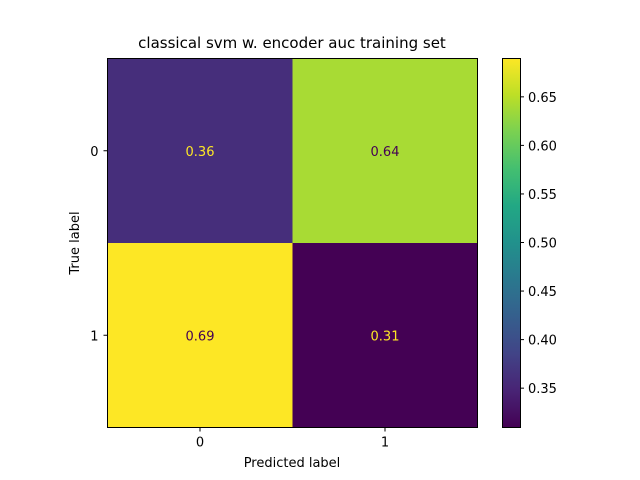  Describe the element at coordinates (94, 336) in the screenshot. I see `y-tick-label: 1` at that location.